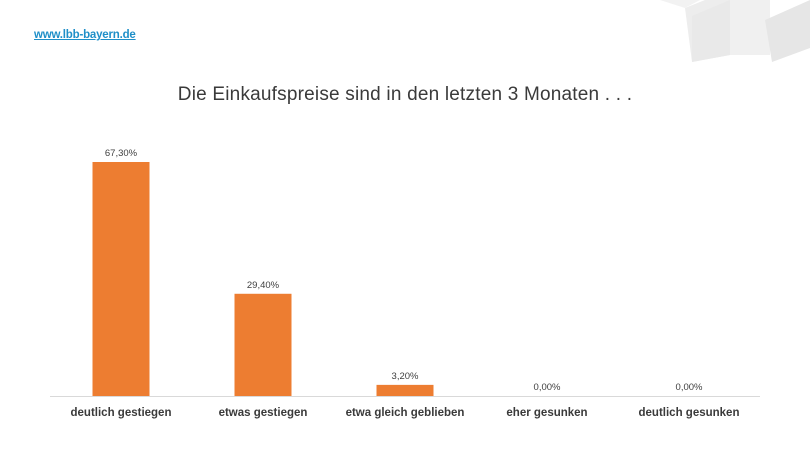 The height and width of the screenshot is (456, 810). What do you see at coordinates (263, 413) in the screenshot?
I see `category-label-2: etwas gestiegen` at bounding box center [263, 413].